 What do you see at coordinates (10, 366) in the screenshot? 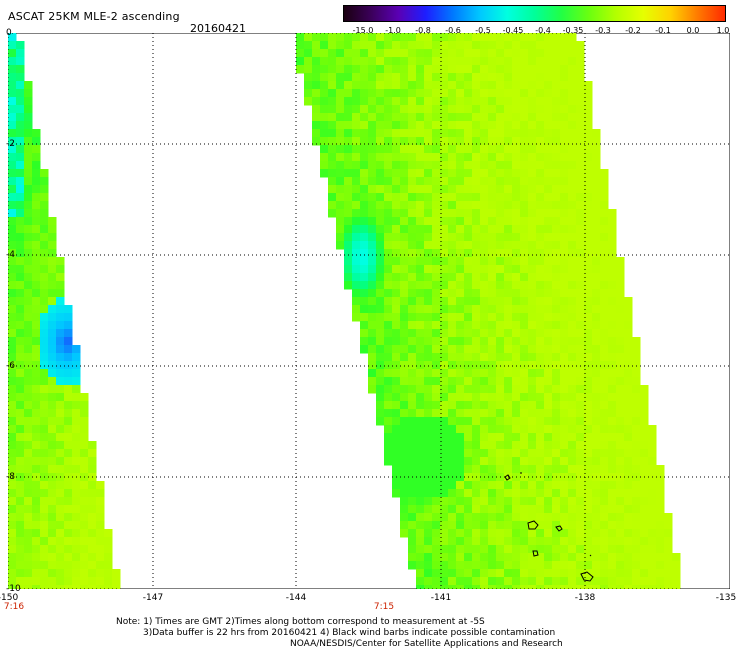
I see `lat-tick-label: -6` at bounding box center [10, 366].